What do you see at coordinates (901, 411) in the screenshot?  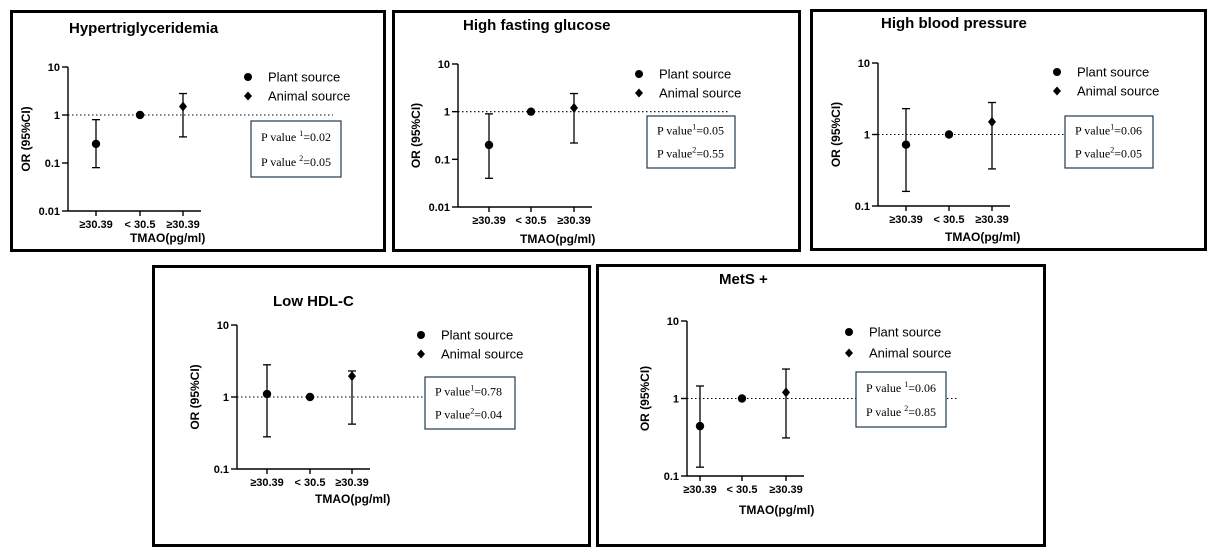 I see `pvalue-text: P value 2=0.85` at bounding box center [901, 411].